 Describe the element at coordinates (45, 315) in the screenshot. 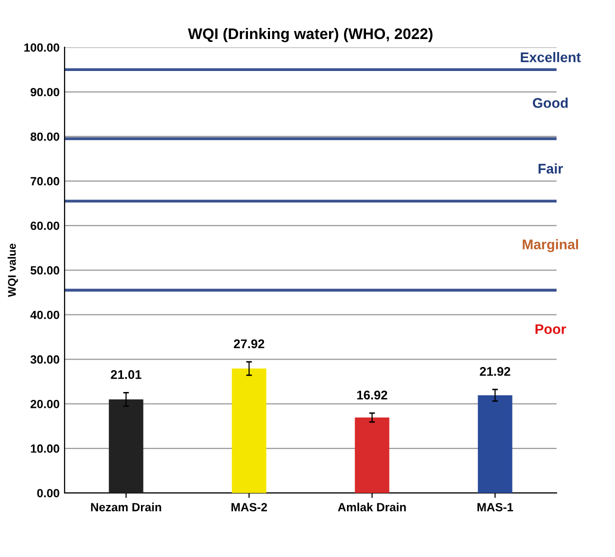

I see `y-tick-label: 40.00` at that location.